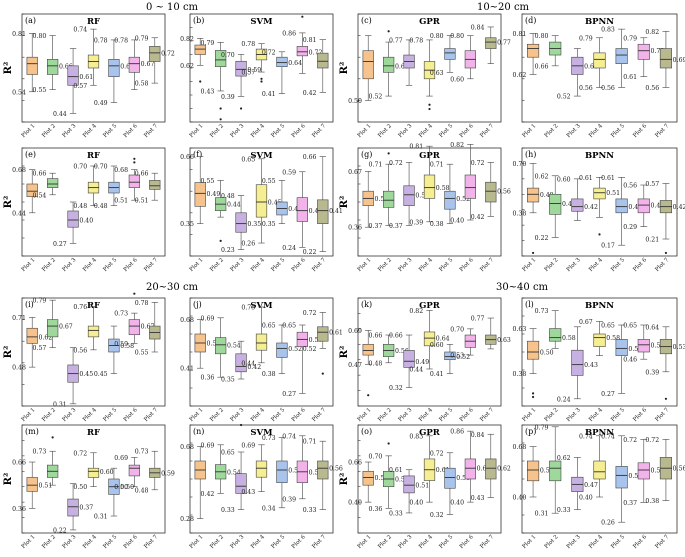 Image resolution: width=685 pixels, height=557 pixels. I want to click on label-min: 0.66, so click(542, 66).